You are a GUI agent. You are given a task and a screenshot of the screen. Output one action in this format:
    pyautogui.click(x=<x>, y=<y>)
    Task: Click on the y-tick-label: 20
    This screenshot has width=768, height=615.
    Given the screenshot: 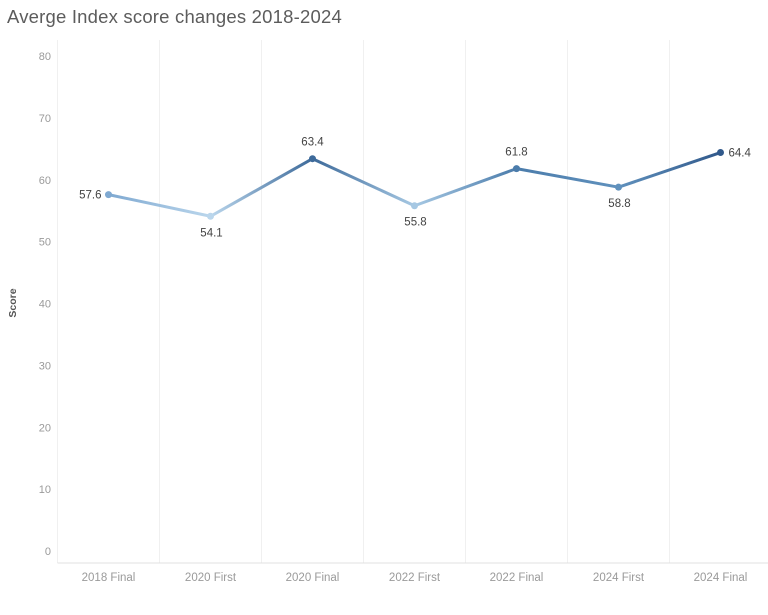 What is the action you would take?
    pyautogui.click(x=45, y=428)
    